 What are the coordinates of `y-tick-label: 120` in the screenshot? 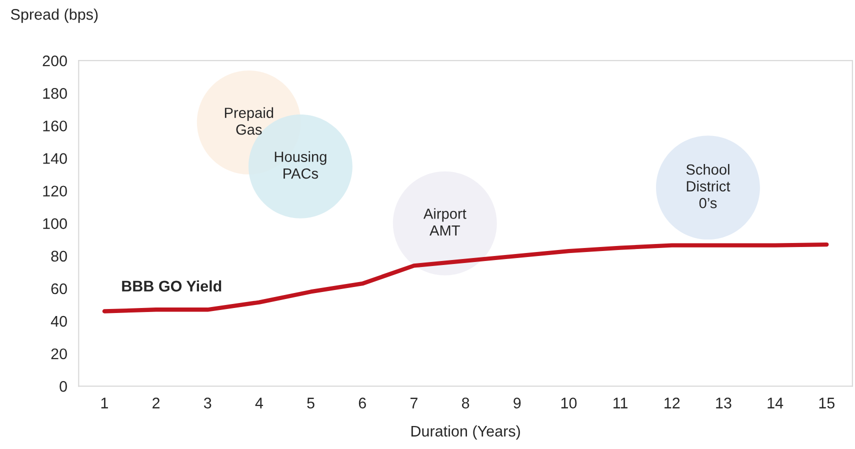 It's located at (55, 191).